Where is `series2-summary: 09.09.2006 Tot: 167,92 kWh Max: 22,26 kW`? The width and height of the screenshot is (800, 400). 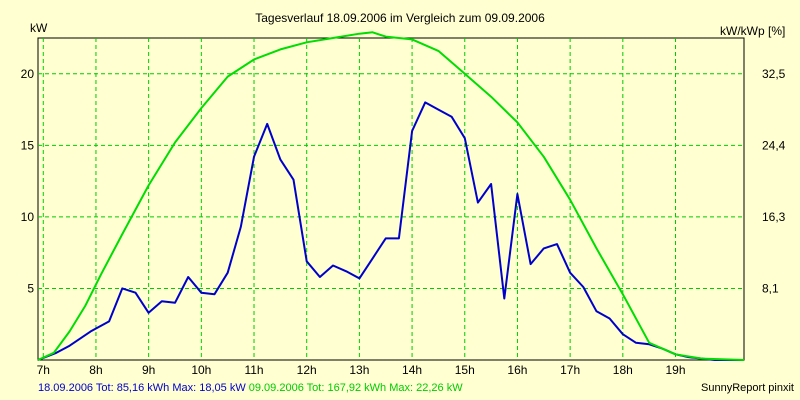
series2-summary: 09.09.2006 Tot: 167,92 kWh Max: 22,26 kW is located at coordinates (355, 388).